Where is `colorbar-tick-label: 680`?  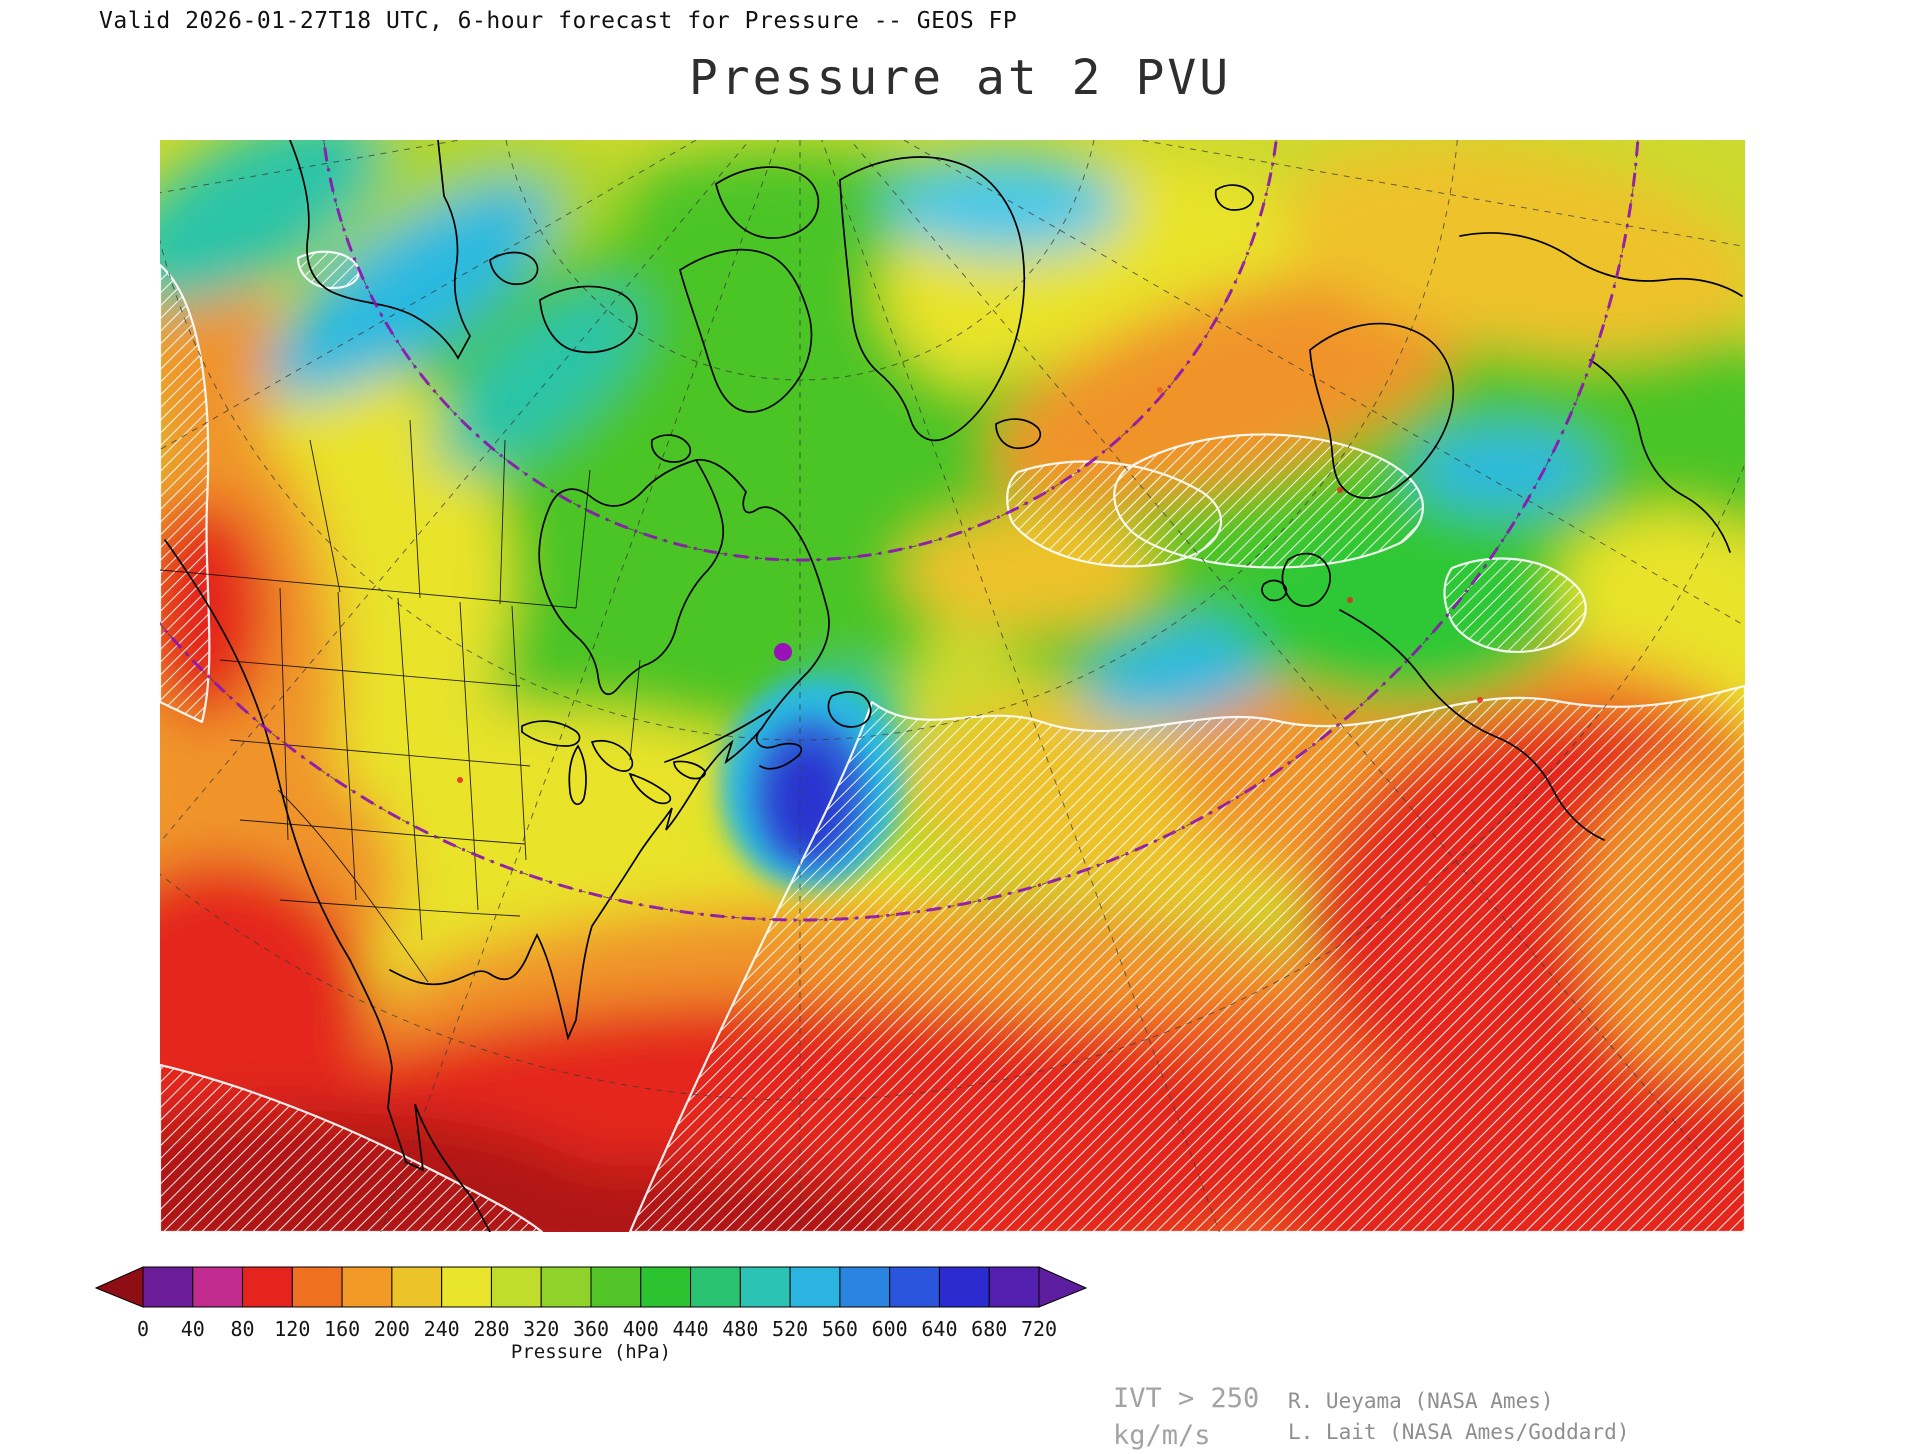 colorbar-tick-label: 680 is located at coordinates (989, 1329).